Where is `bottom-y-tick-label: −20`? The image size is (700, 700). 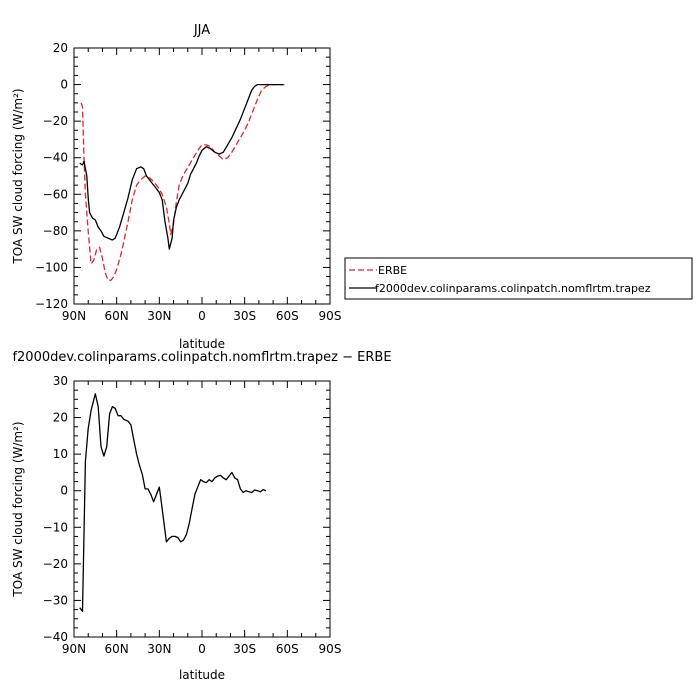 bottom-y-tick-label: −20 is located at coordinates (55, 564).